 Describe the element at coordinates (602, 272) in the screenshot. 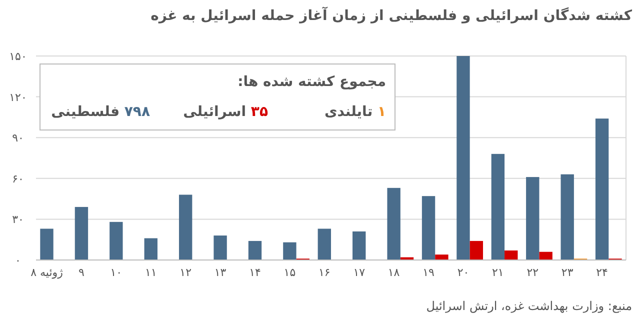

I see `x-tick-label: ۲۴` at that location.